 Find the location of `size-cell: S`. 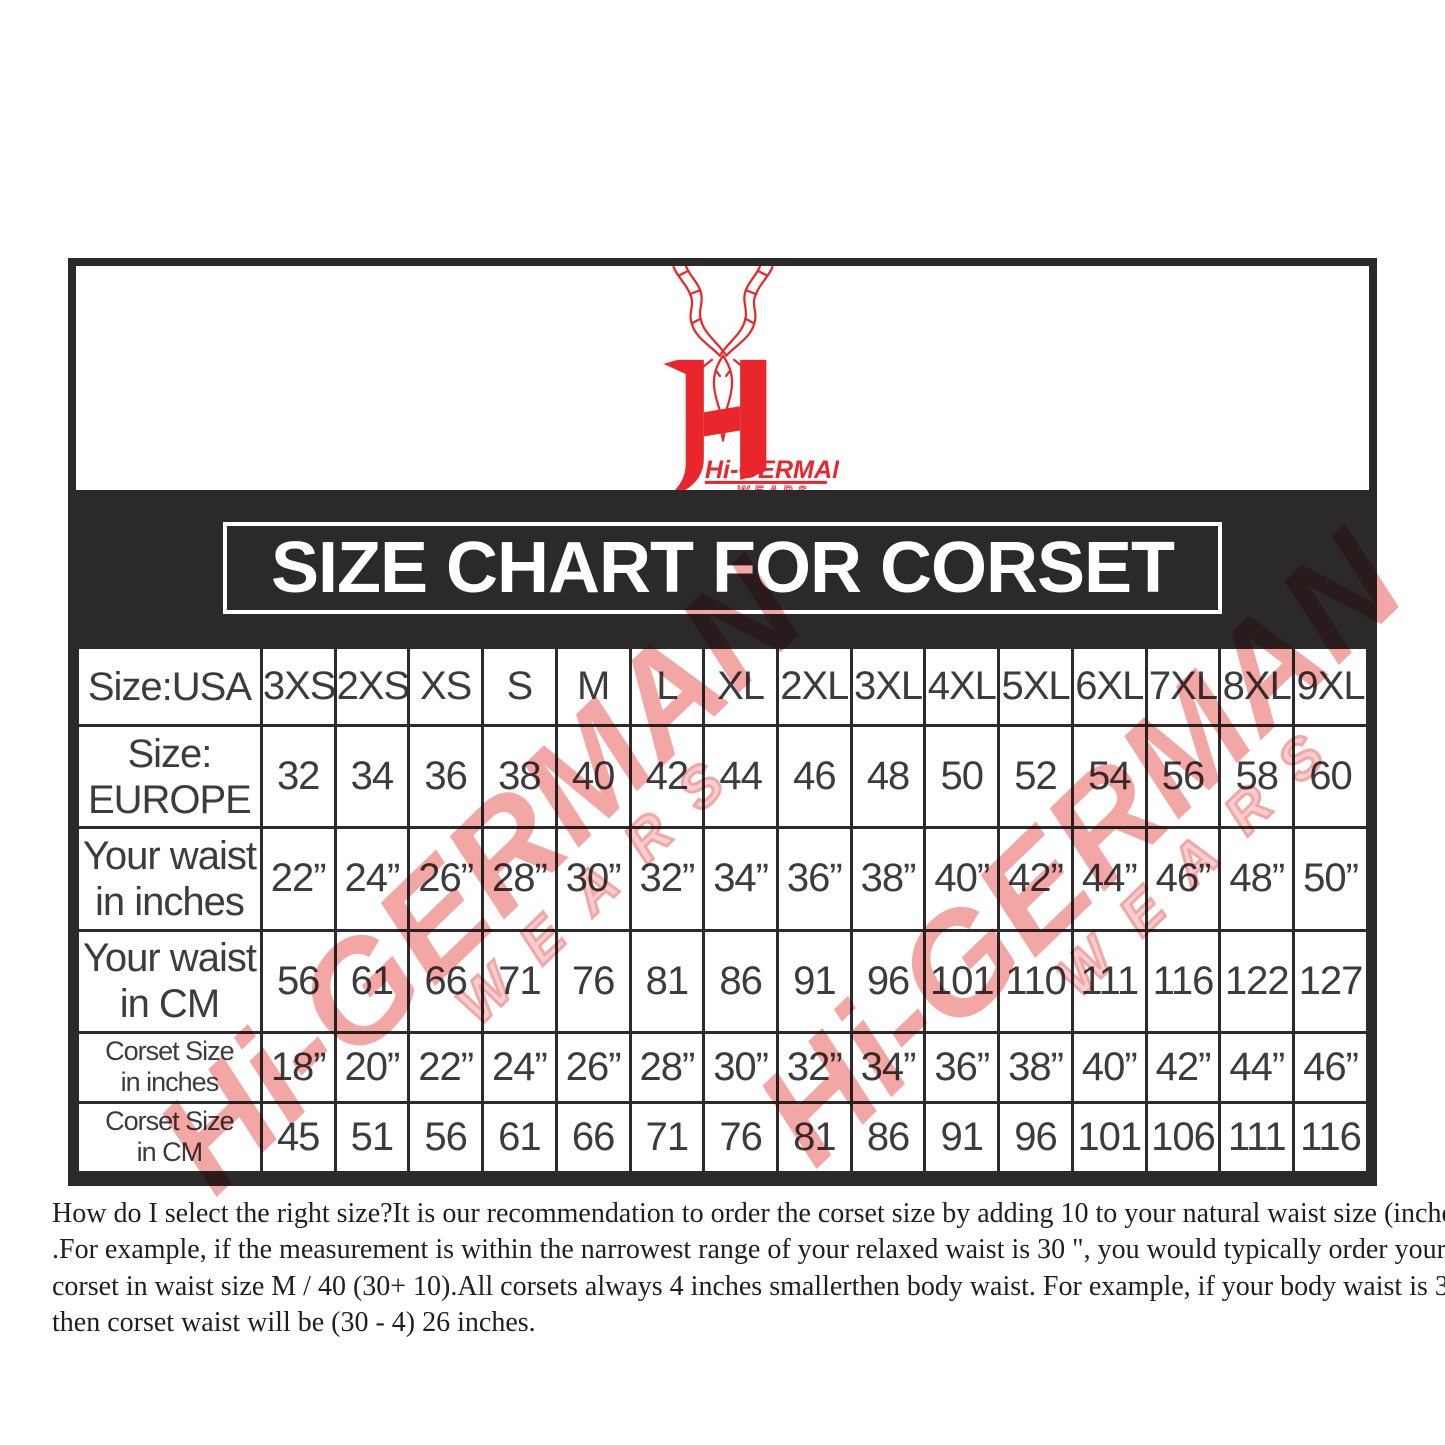

size-cell: S is located at coordinates (519, 686).